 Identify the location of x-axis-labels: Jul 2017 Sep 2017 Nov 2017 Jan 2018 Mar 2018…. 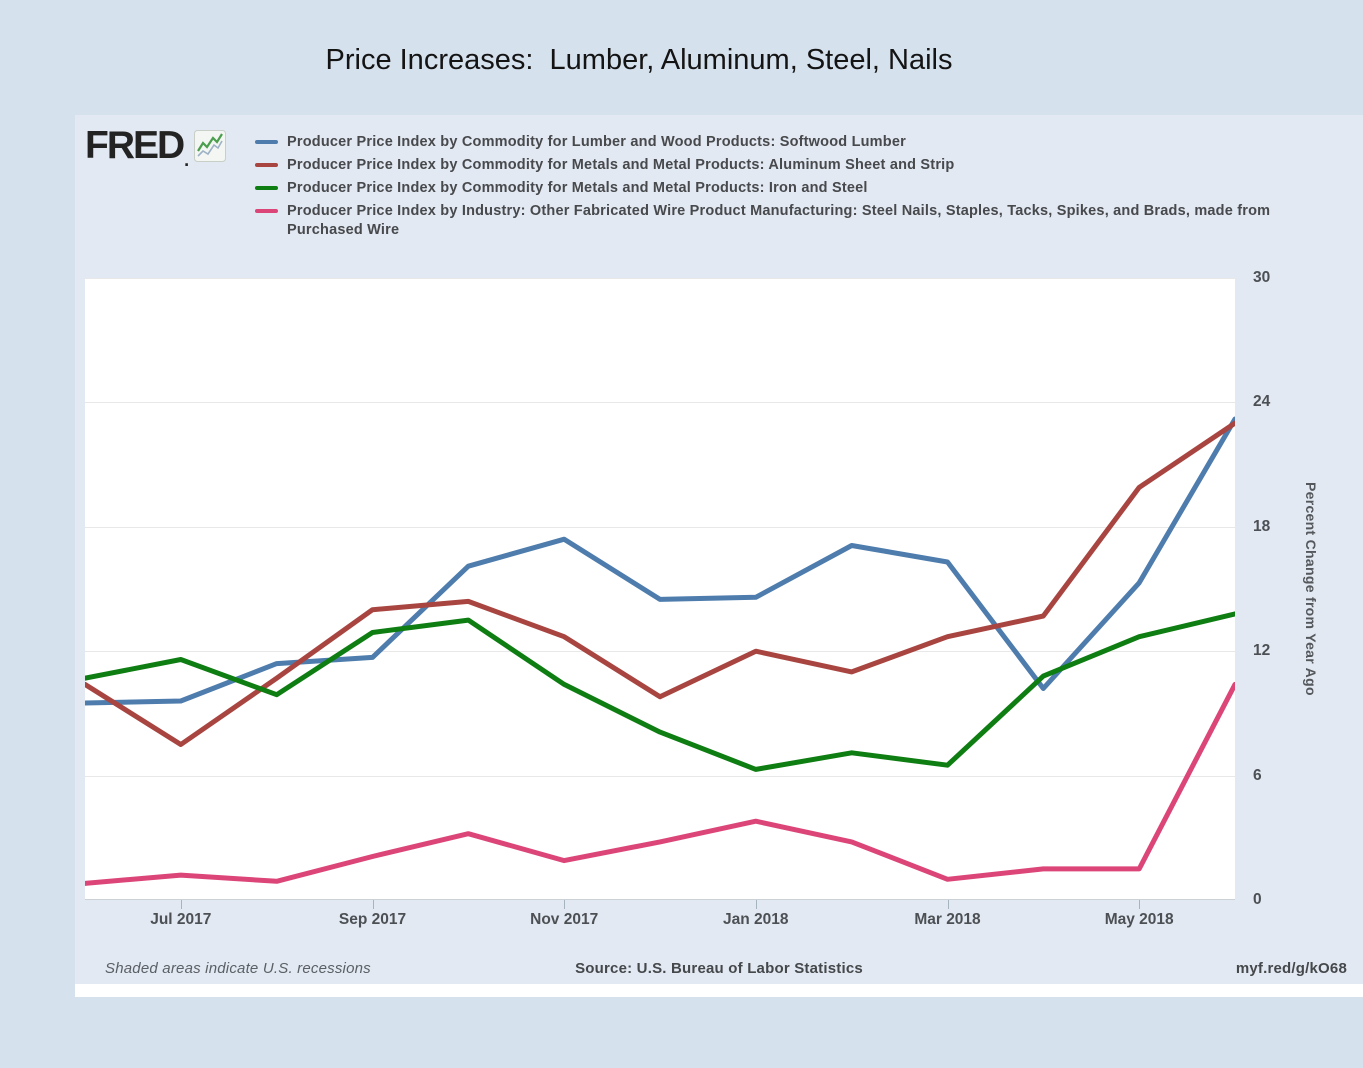
(660, 923).